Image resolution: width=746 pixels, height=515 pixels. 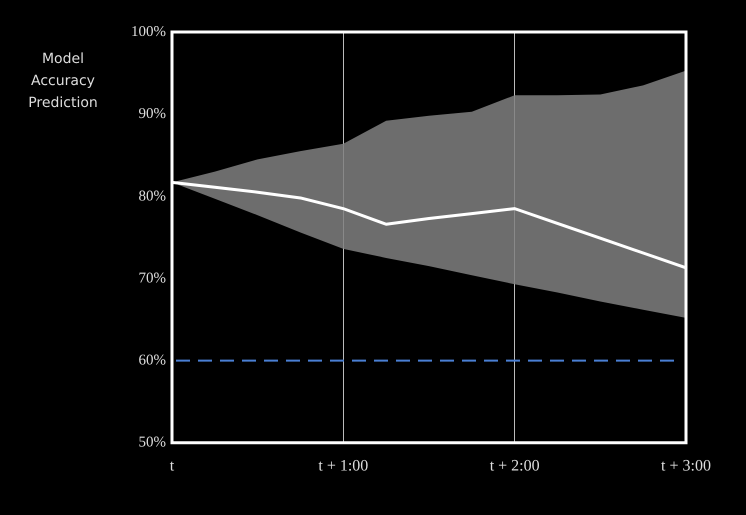 I want to click on y-tick-label: 70%, so click(x=152, y=278).